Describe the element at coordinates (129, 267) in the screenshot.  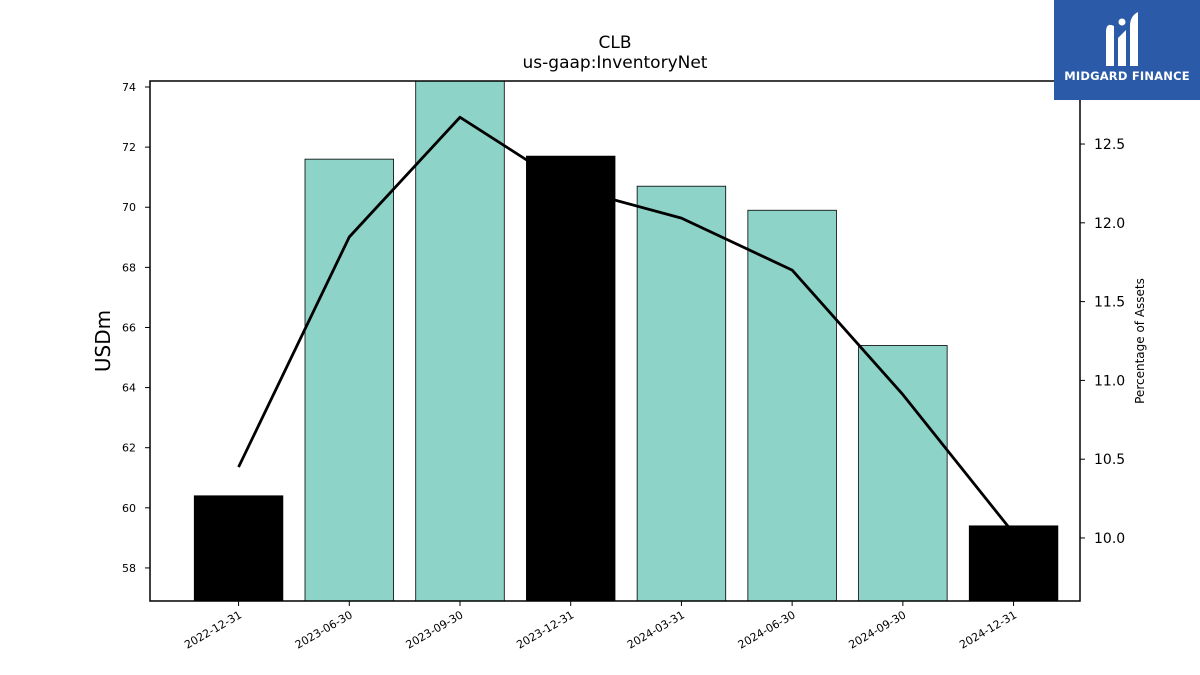
I see `y-tick-label: 68` at that location.